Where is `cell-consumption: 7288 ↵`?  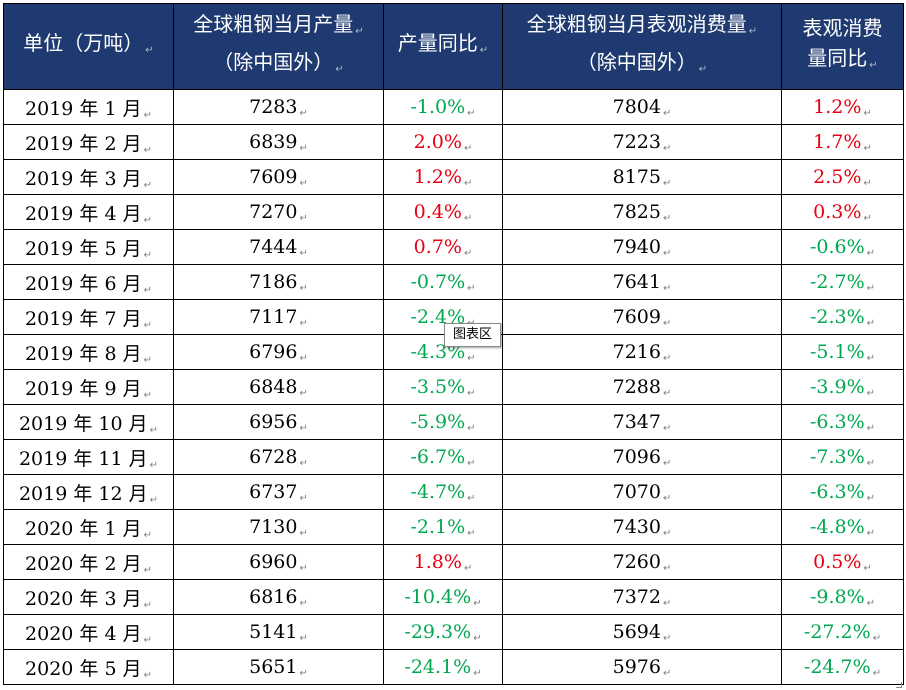 cell-consumption: 7288 ↵ is located at coordinates (642, 387).